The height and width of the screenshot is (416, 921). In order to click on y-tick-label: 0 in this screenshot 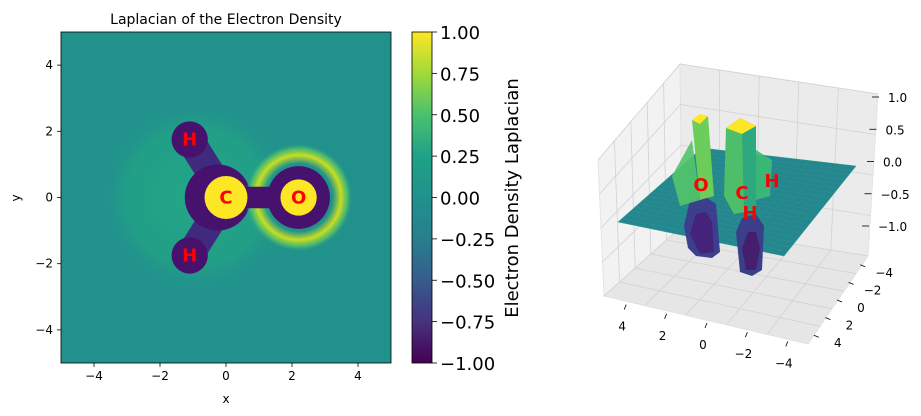, I will do `click(49, 198)`.